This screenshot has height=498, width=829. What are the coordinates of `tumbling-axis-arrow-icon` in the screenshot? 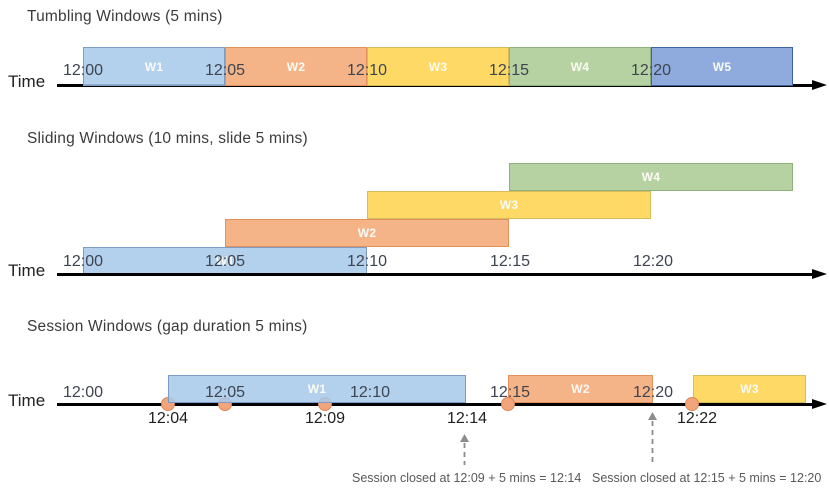 It's located at (819, 85).